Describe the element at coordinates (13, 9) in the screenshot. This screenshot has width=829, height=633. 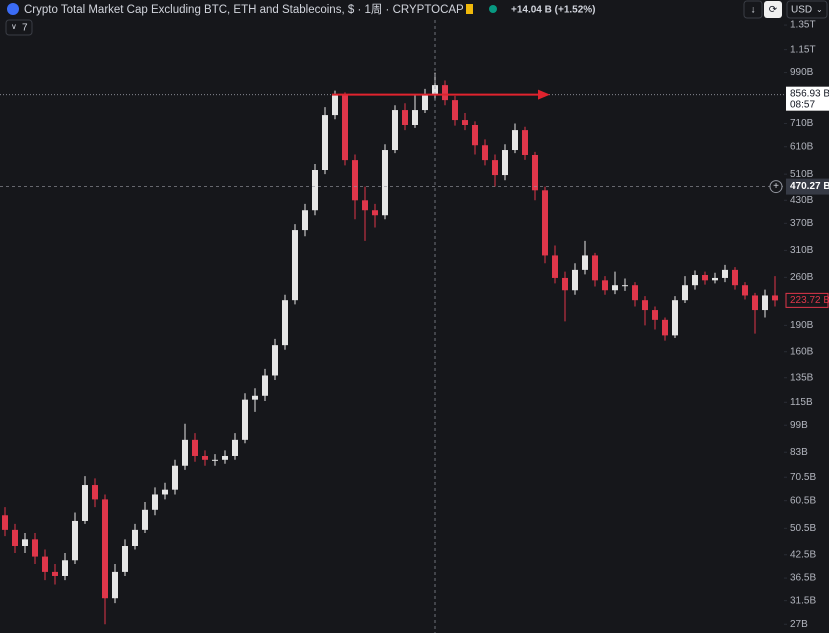
I see `symbol-icon` at that location.